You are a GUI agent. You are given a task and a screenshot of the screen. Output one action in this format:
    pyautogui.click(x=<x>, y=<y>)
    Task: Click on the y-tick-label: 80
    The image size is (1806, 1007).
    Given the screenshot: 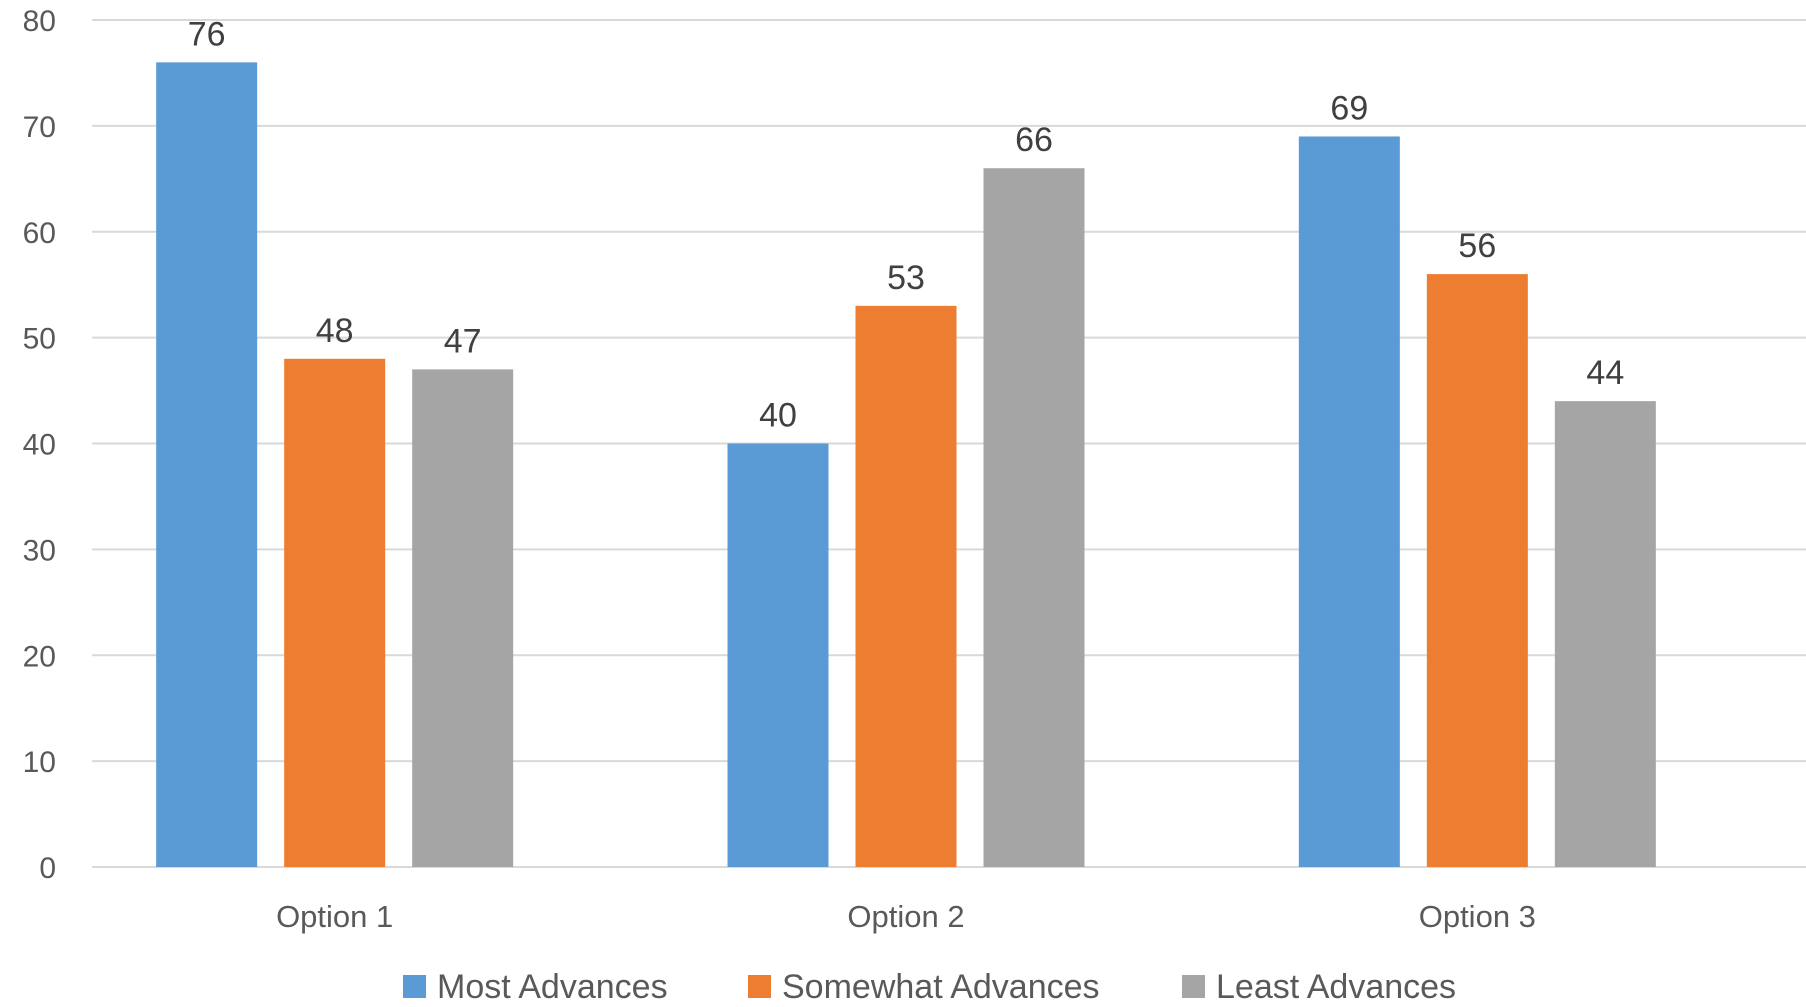 What is the action you would take?
    pyautogui.click(x=39, y=21)
    